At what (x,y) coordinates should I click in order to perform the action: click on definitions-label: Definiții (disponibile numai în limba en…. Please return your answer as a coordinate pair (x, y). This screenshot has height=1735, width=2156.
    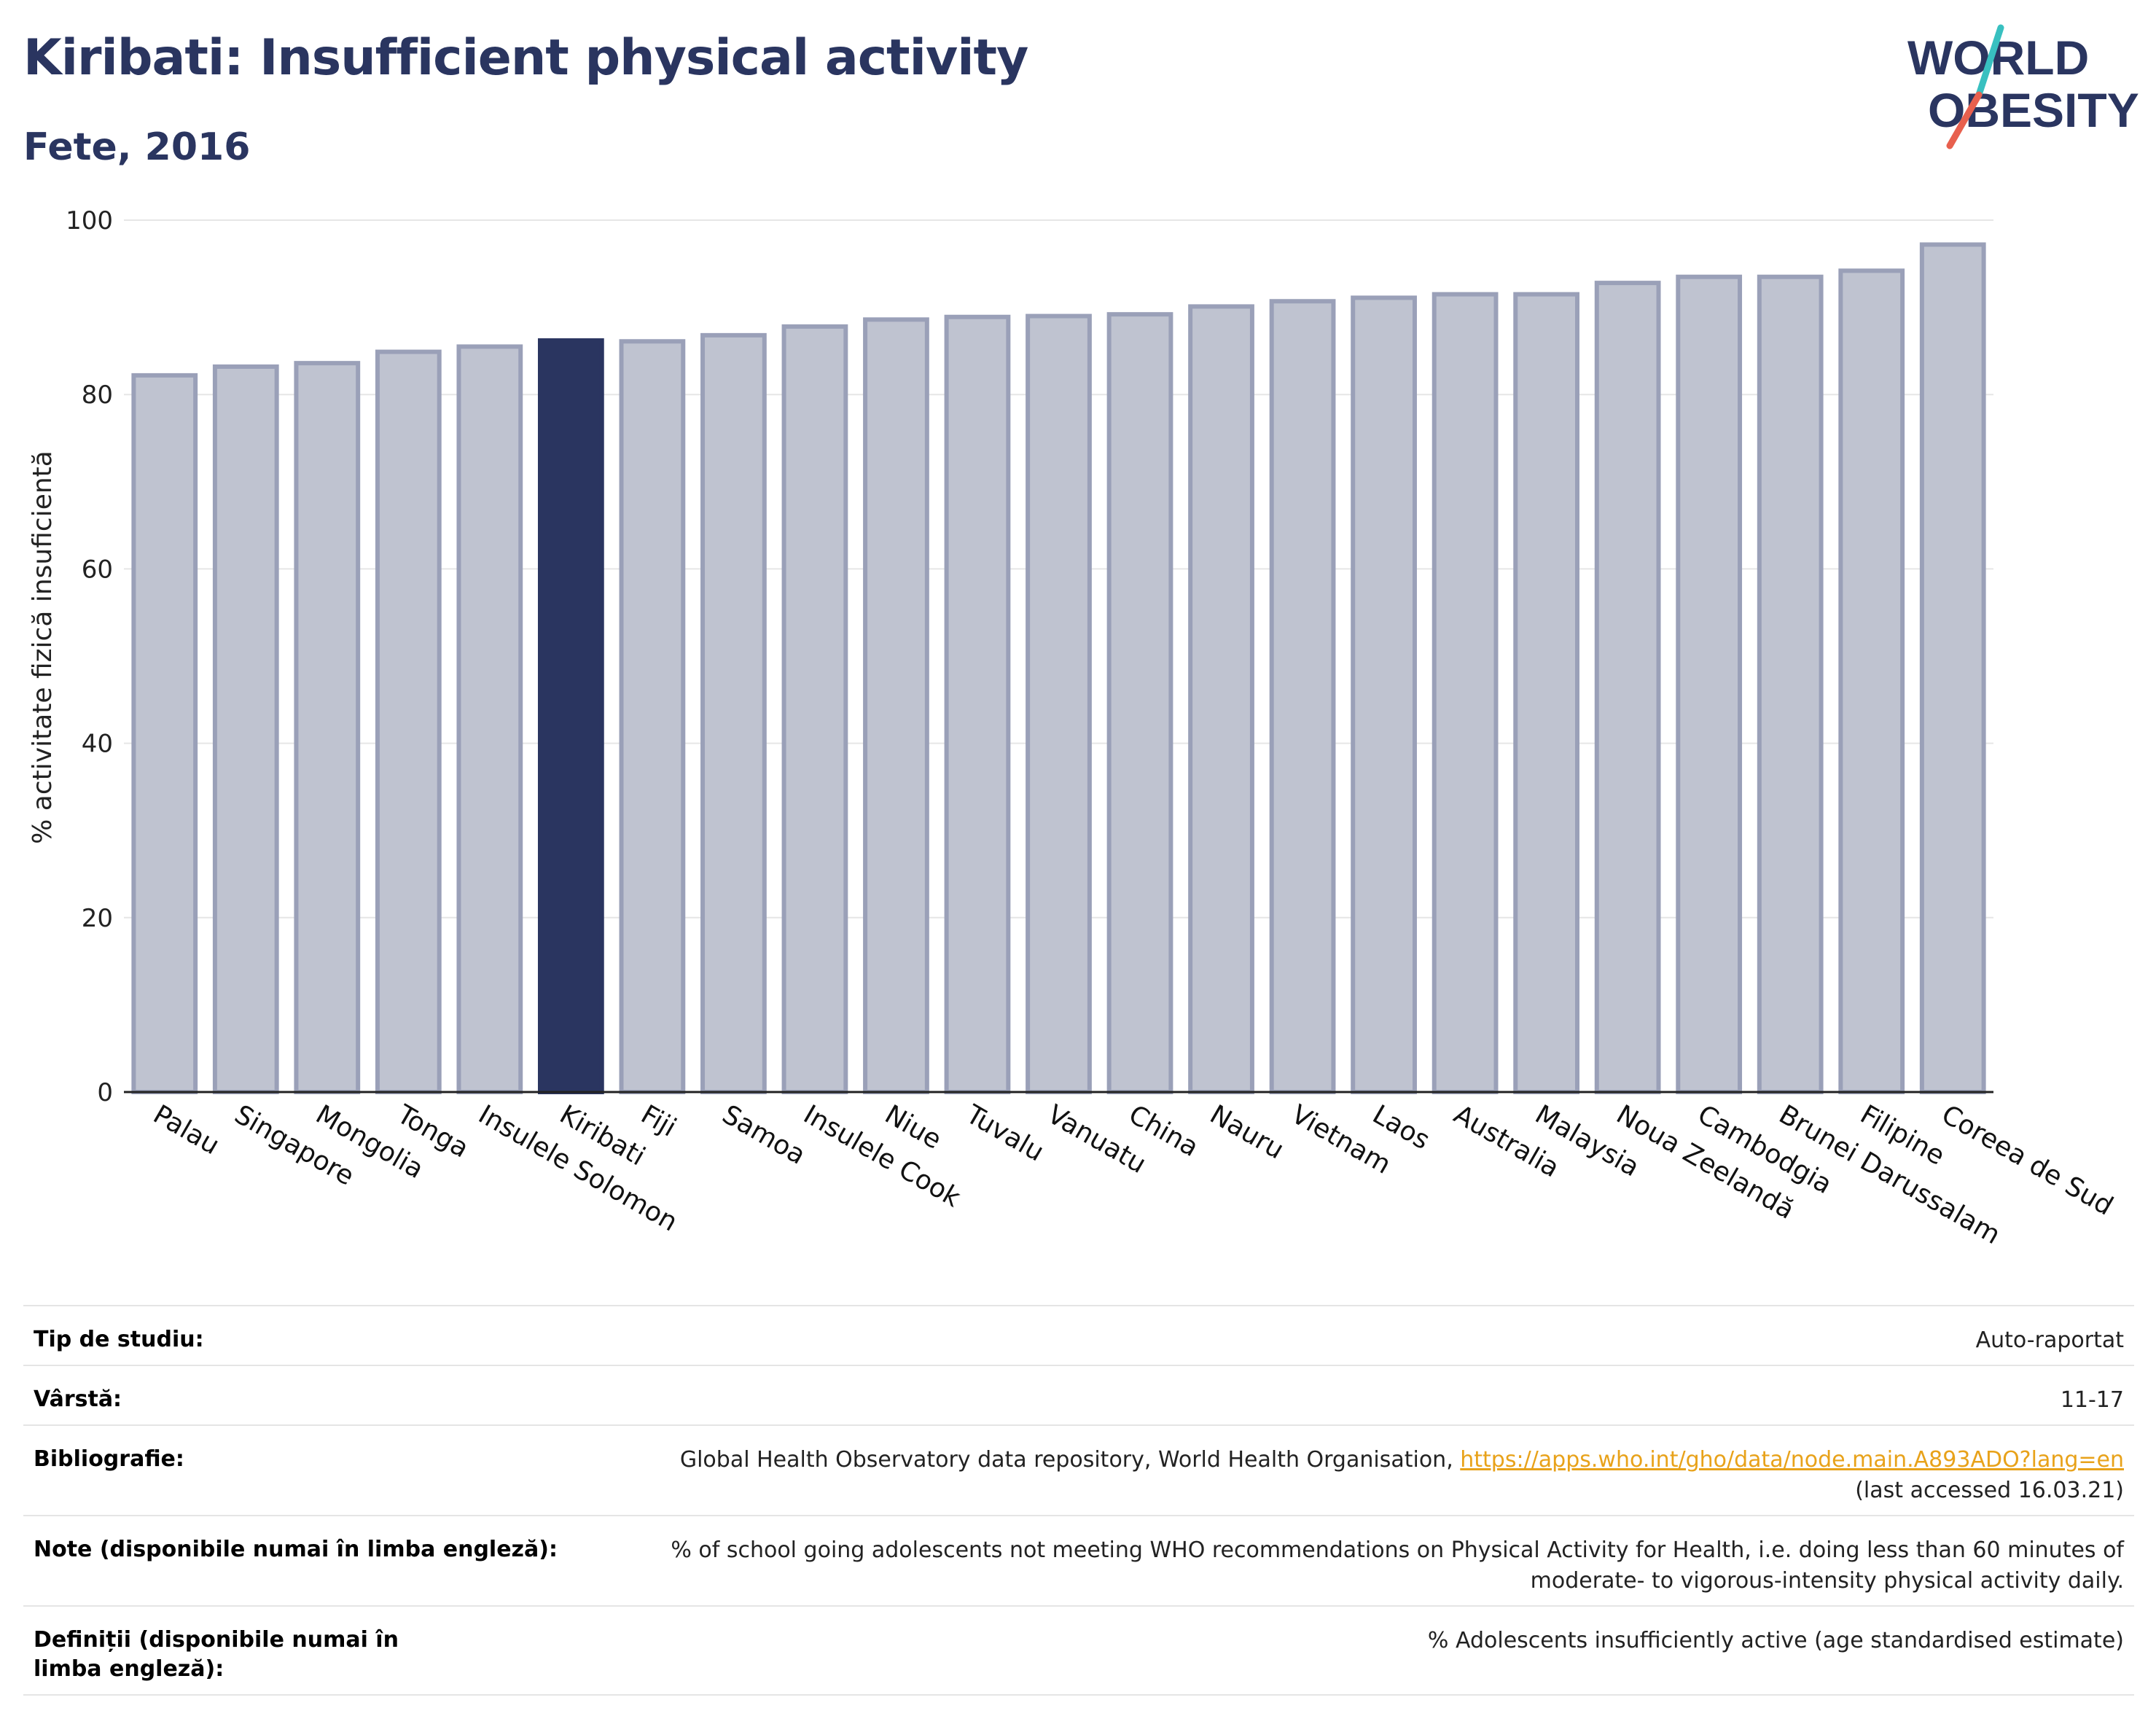
    Looking at the image, I should click on (217, 1654).